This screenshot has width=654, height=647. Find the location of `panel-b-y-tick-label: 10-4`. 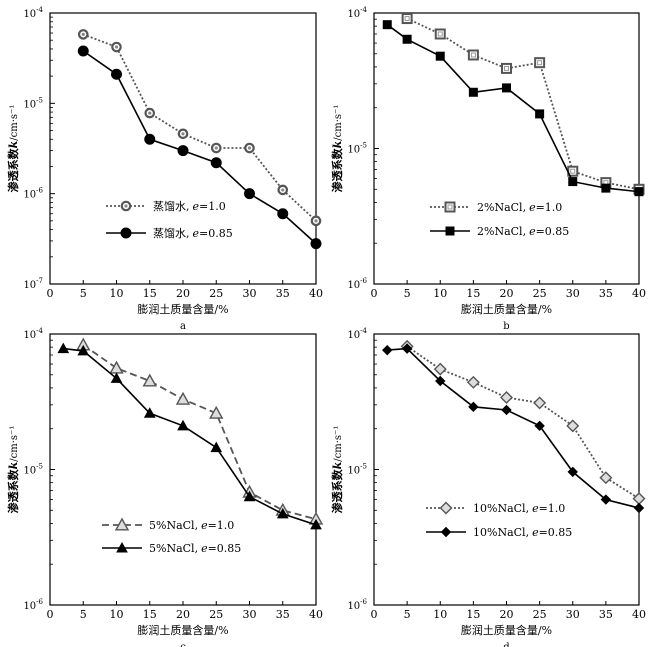

panel-b-y-tick-label: 10-4 is located at coordinates (357, 13).